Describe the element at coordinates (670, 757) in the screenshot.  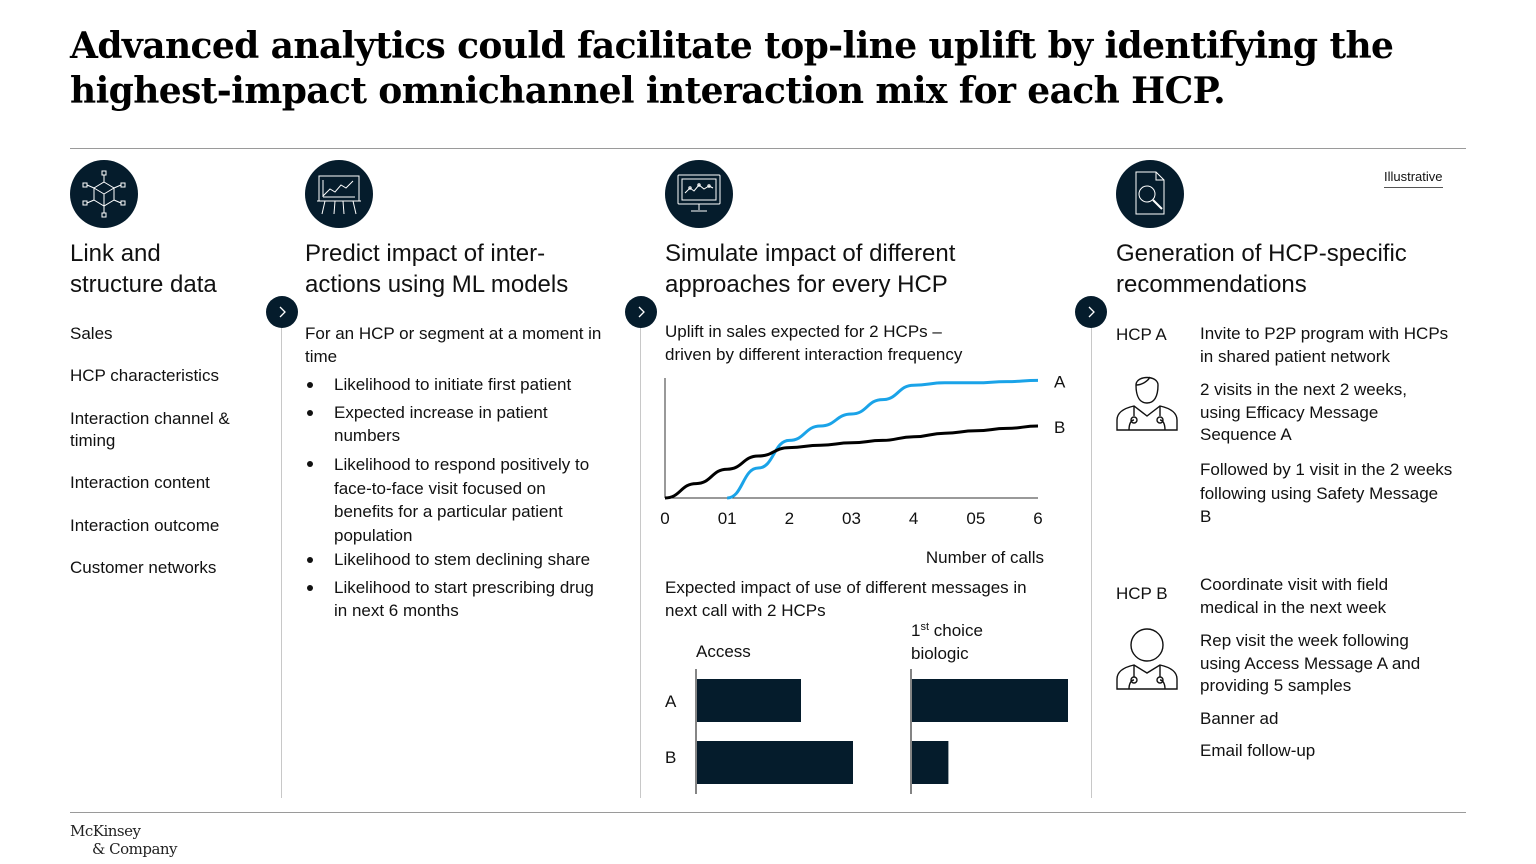
I see `category-label: B` at that location.